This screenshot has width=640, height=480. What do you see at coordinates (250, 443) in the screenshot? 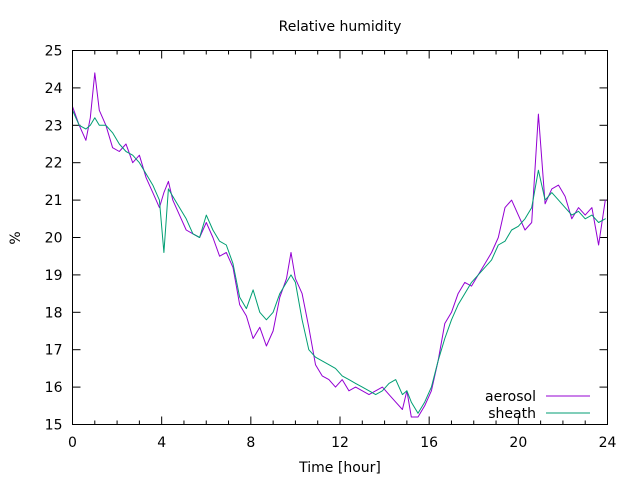
I see `x-tick-label: 8` at bounding box center [250, 443].